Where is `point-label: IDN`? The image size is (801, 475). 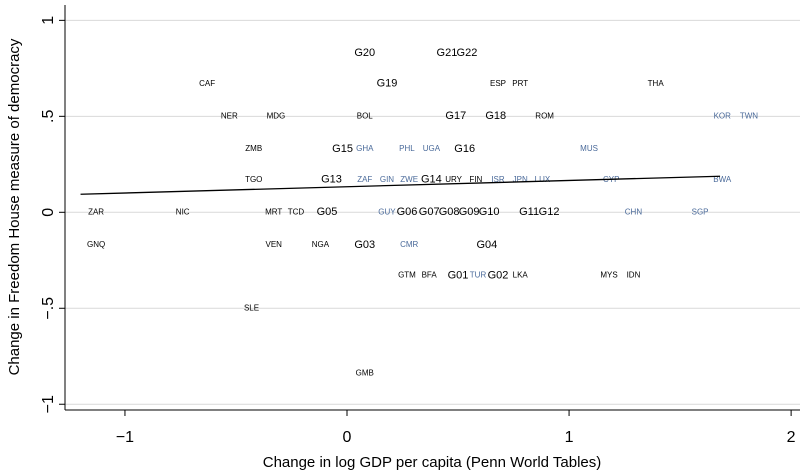
point-label: IDN is located at coordinates (634, 275).